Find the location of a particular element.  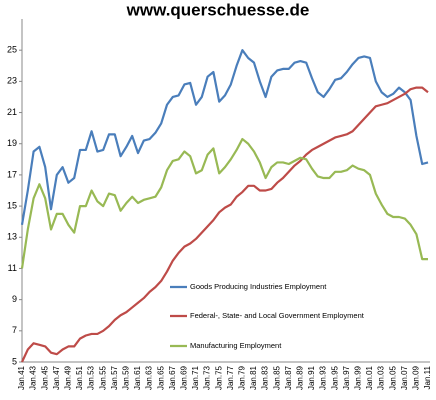

x-tick-label: Jan.51 is located at coordinates (79, 377).